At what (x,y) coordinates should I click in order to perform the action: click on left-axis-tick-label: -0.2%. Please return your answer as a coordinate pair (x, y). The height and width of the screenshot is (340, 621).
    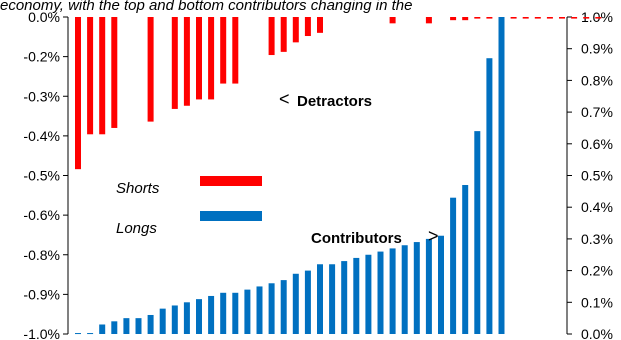
    Looking at the image, I should click on (41, 57).